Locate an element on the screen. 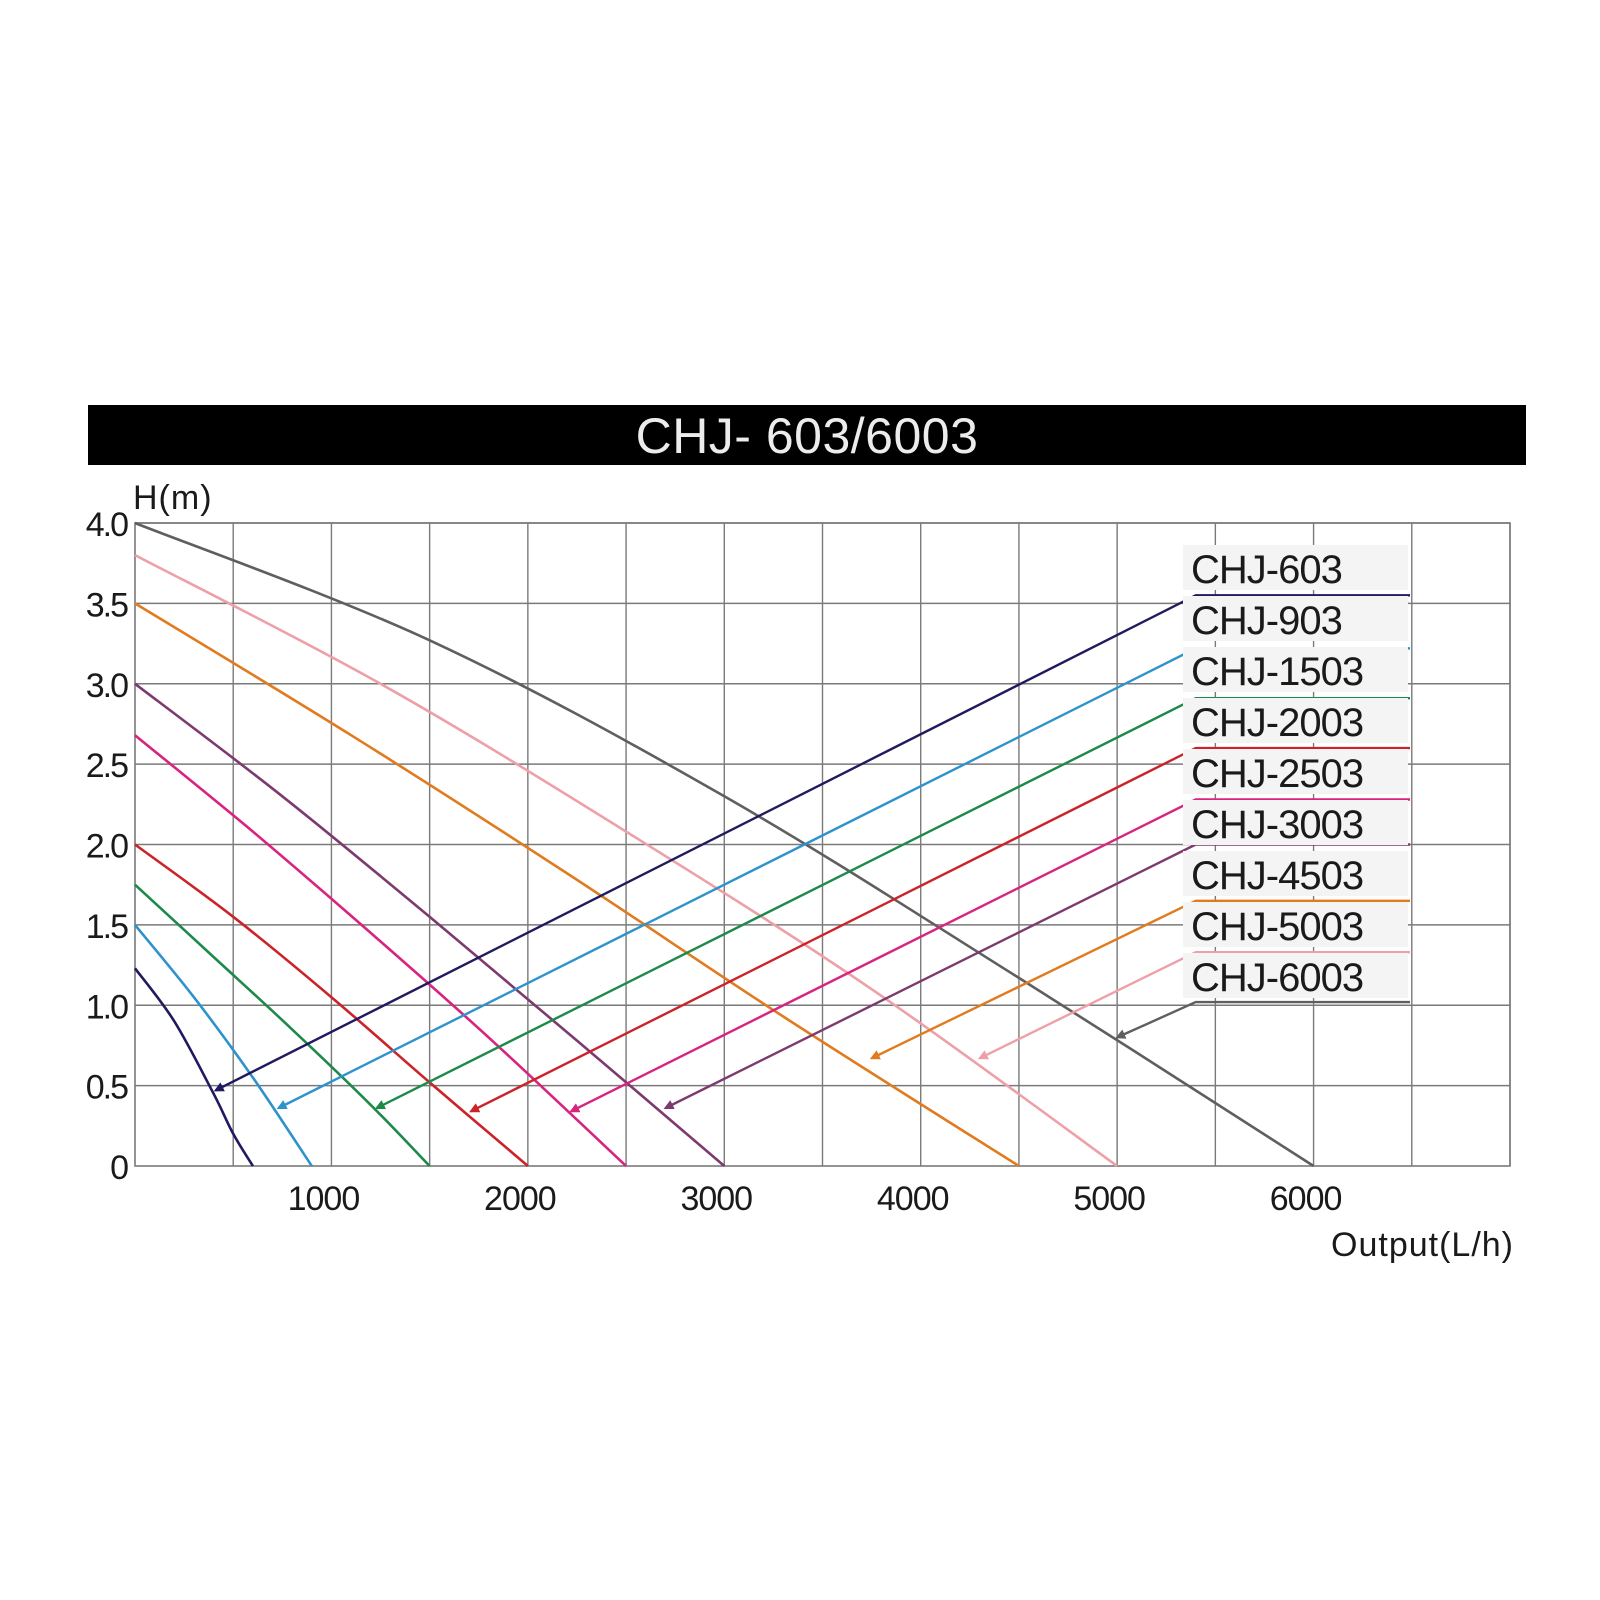  leader-chj-2003 is located at coordinates (939, 929).